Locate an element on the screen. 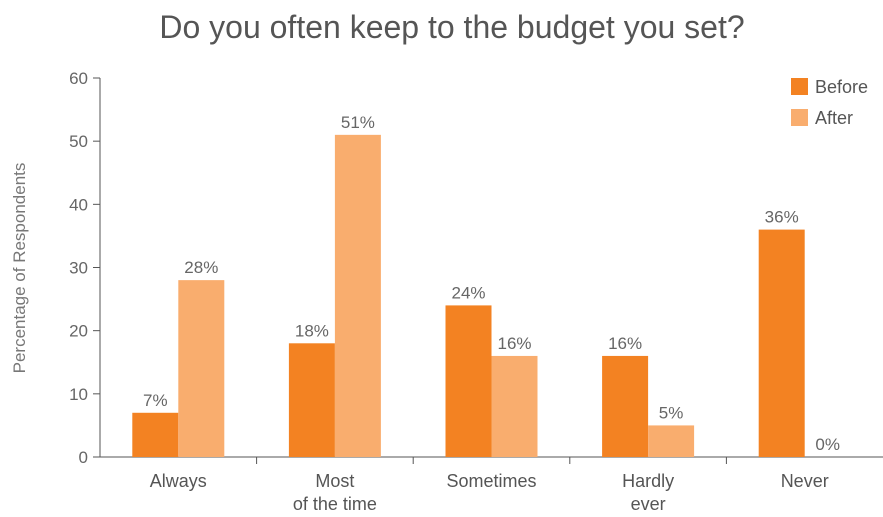 The width and height of the screenshot is (883, 517). x-tick-label-line: ever is located at coordinates (648, 504).